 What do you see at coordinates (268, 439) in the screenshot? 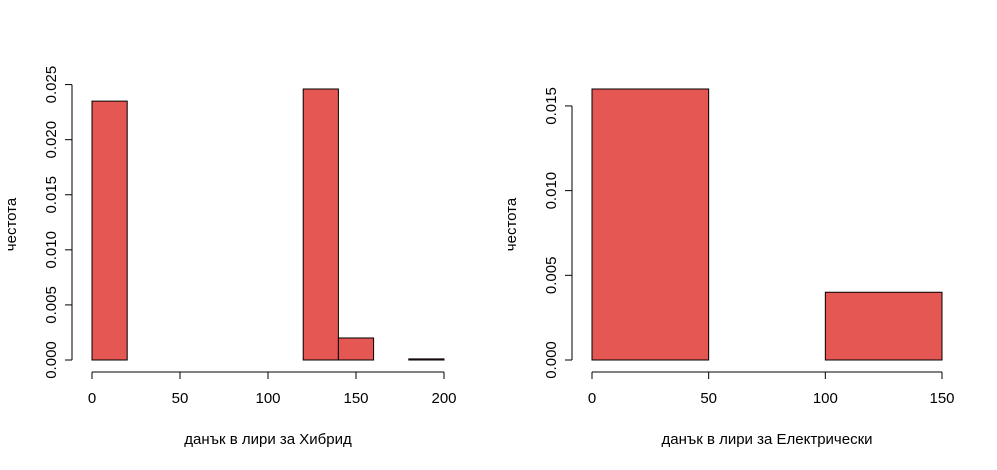
I see `x-axis-label: данък в лири за Хибрид` at bounding box center [268, 439].